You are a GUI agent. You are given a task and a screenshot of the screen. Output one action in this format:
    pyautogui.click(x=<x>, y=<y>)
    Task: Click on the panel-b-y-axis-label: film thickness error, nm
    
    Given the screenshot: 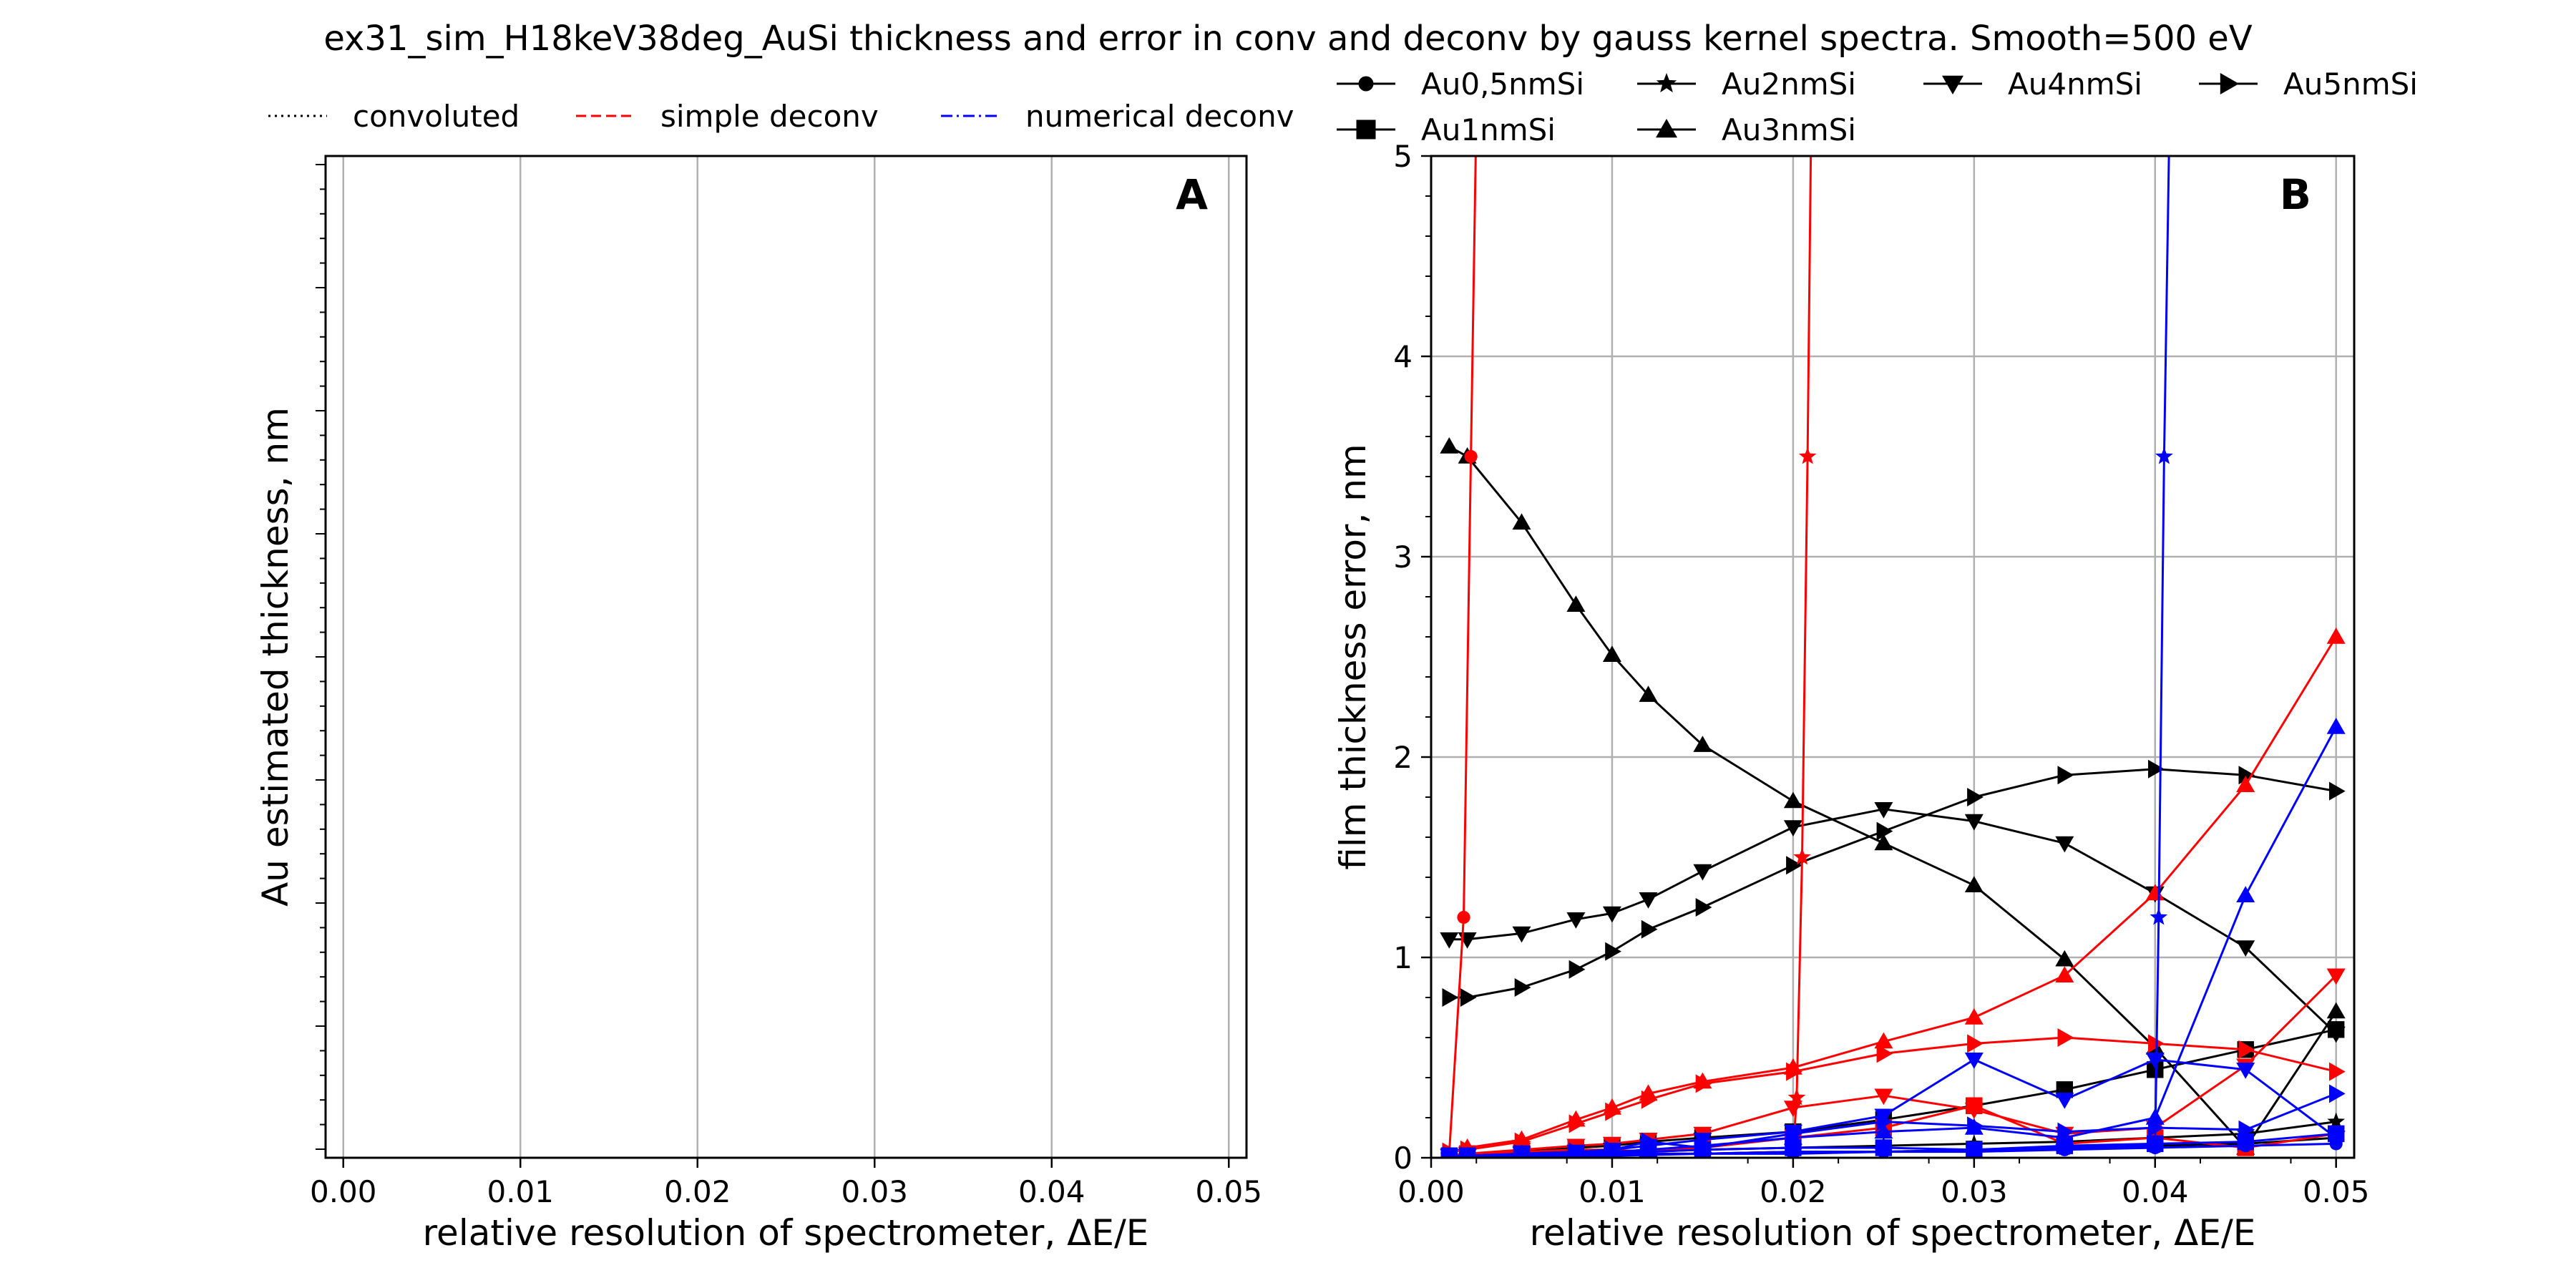 What is the action you would take?
    pyautogui.click(x=1353, y=656)
    